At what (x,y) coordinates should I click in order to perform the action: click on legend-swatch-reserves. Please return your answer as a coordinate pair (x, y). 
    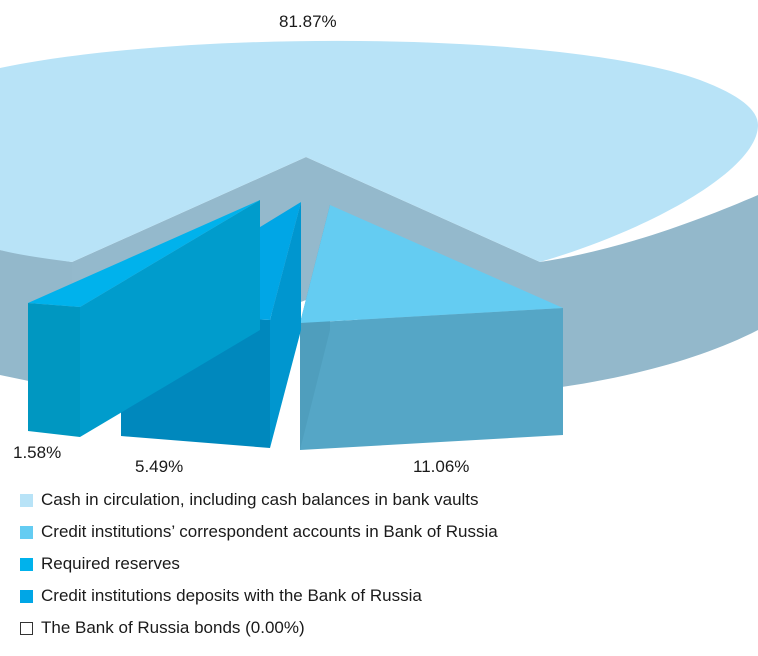
    Looking at the image, I should click on (26, 564).